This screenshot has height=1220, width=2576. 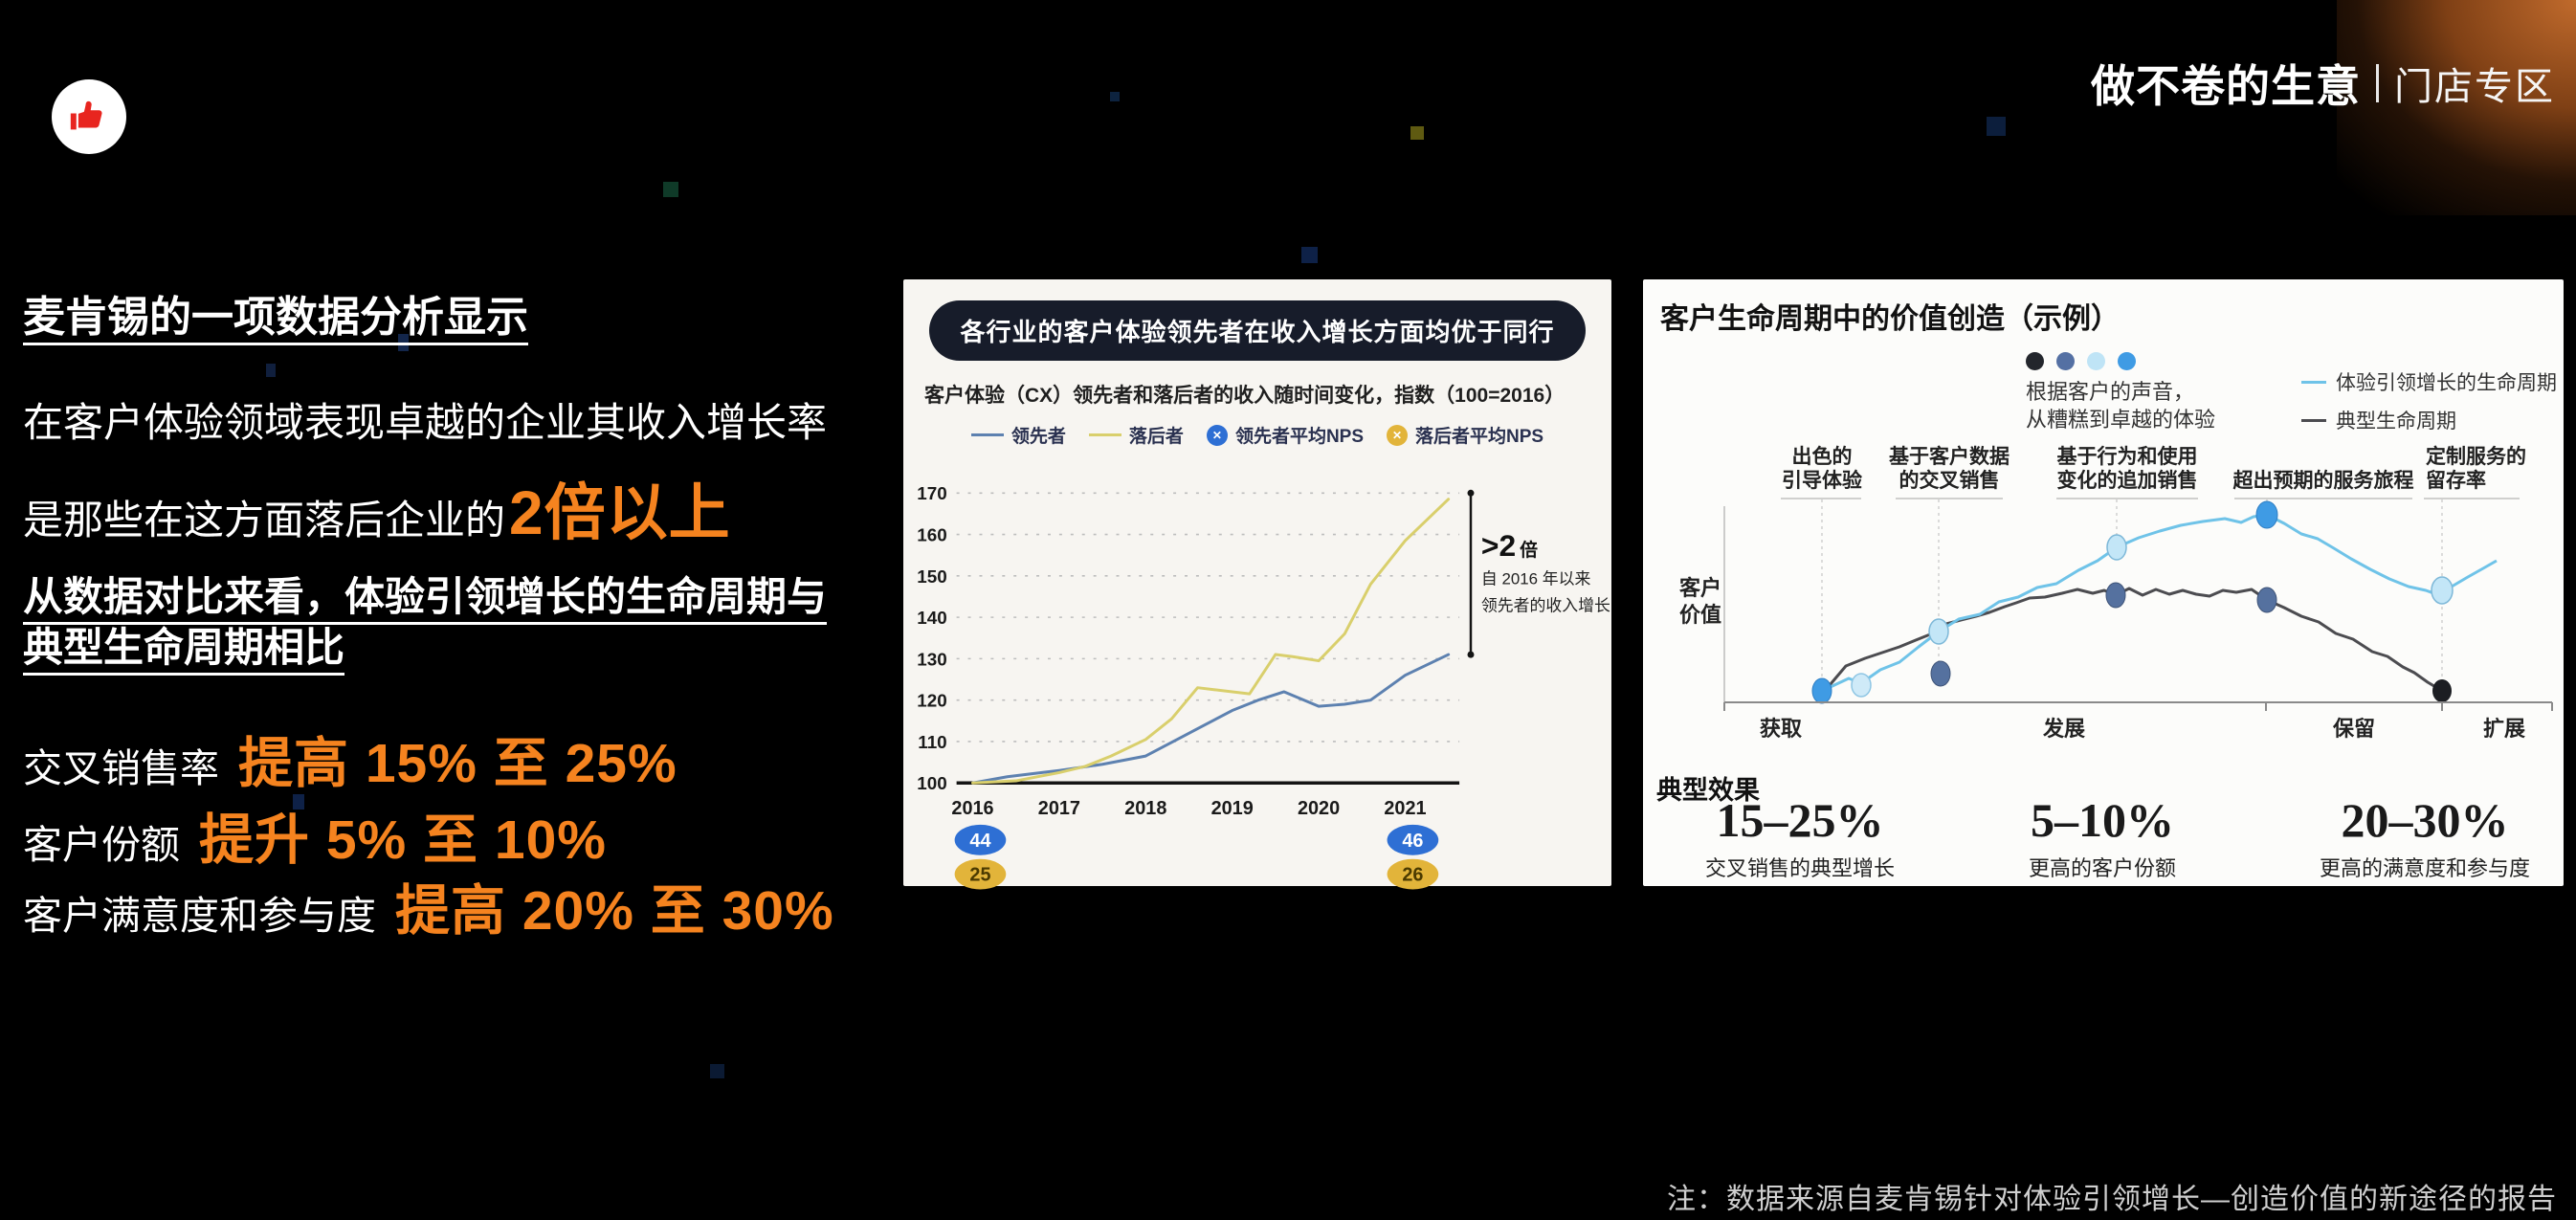 What do you see at coordinates (2121, 421) in the screenshot?
I see `legend-note-line2: 从糟糕到卓越的体验` at bounding box center [2121, 421].